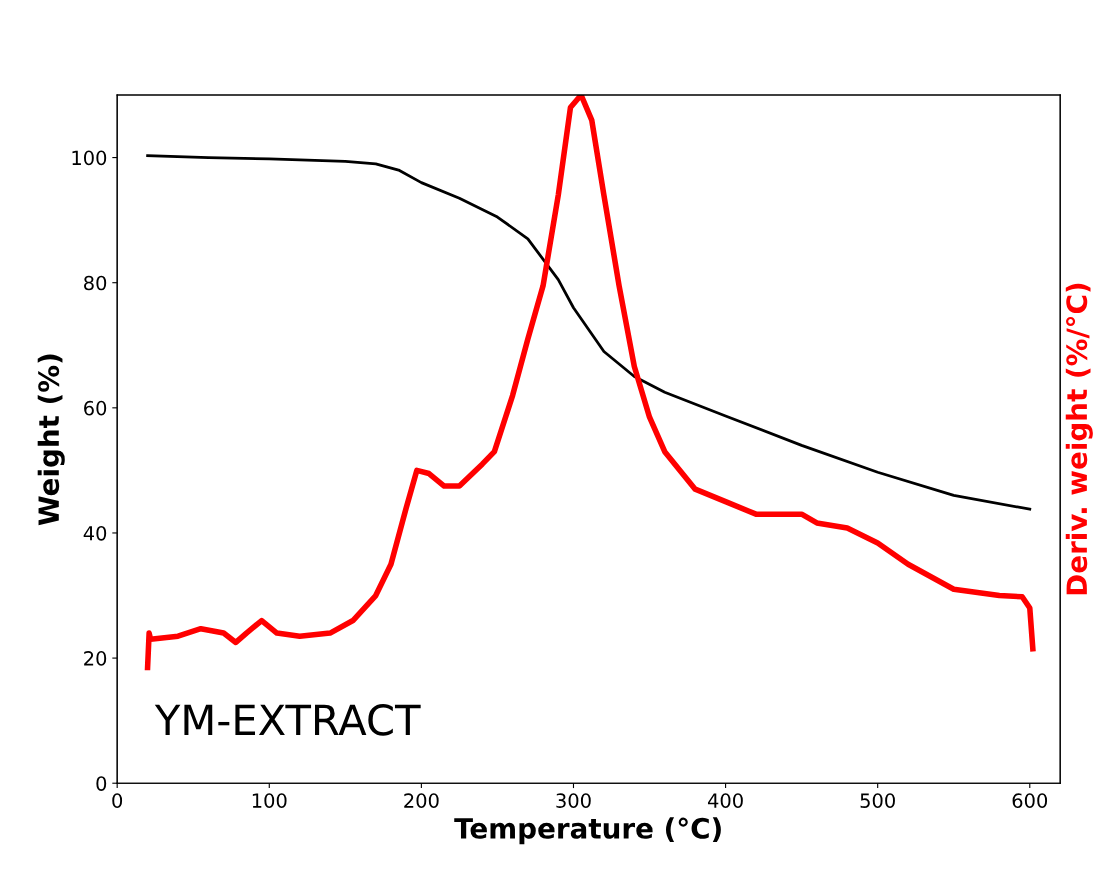 This screenshot has height=888, width=1116. Describe the element at coordinates (421, 800) in the screenshot. I see `x-tick-label: 200` at that location.